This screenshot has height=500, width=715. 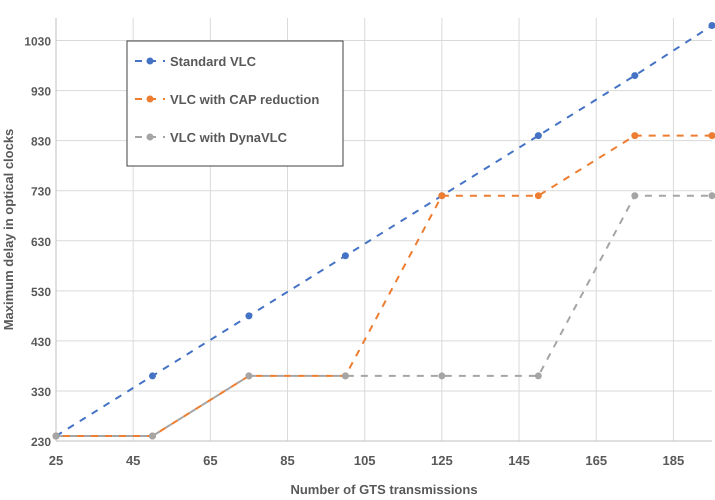 What do you see at coordinates (41, 91) in the screenshot?
I see `y-tick-label: 930` at bounding box center [41, 91].